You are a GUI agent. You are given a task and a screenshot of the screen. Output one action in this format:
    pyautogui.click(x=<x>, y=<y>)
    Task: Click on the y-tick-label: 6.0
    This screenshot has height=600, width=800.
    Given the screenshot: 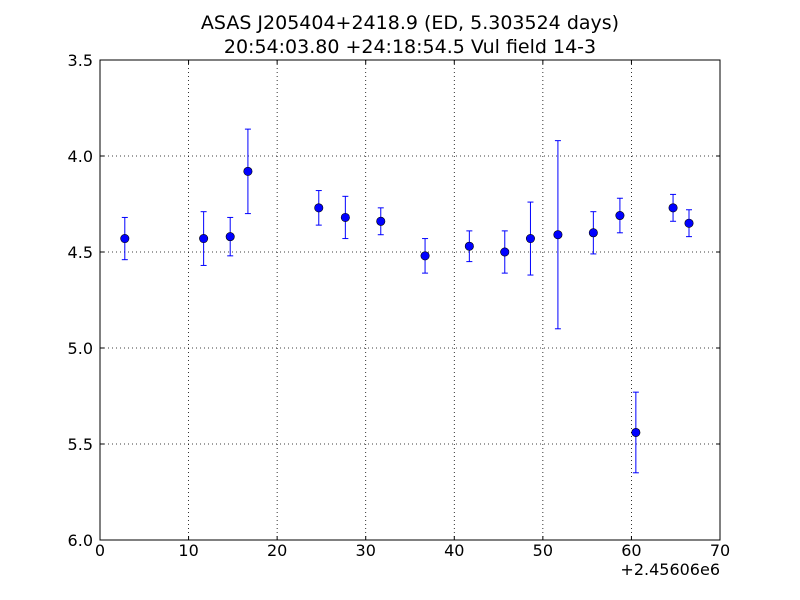 What is the action you would take?
    pyautogui.click(x=80, y=540)
    